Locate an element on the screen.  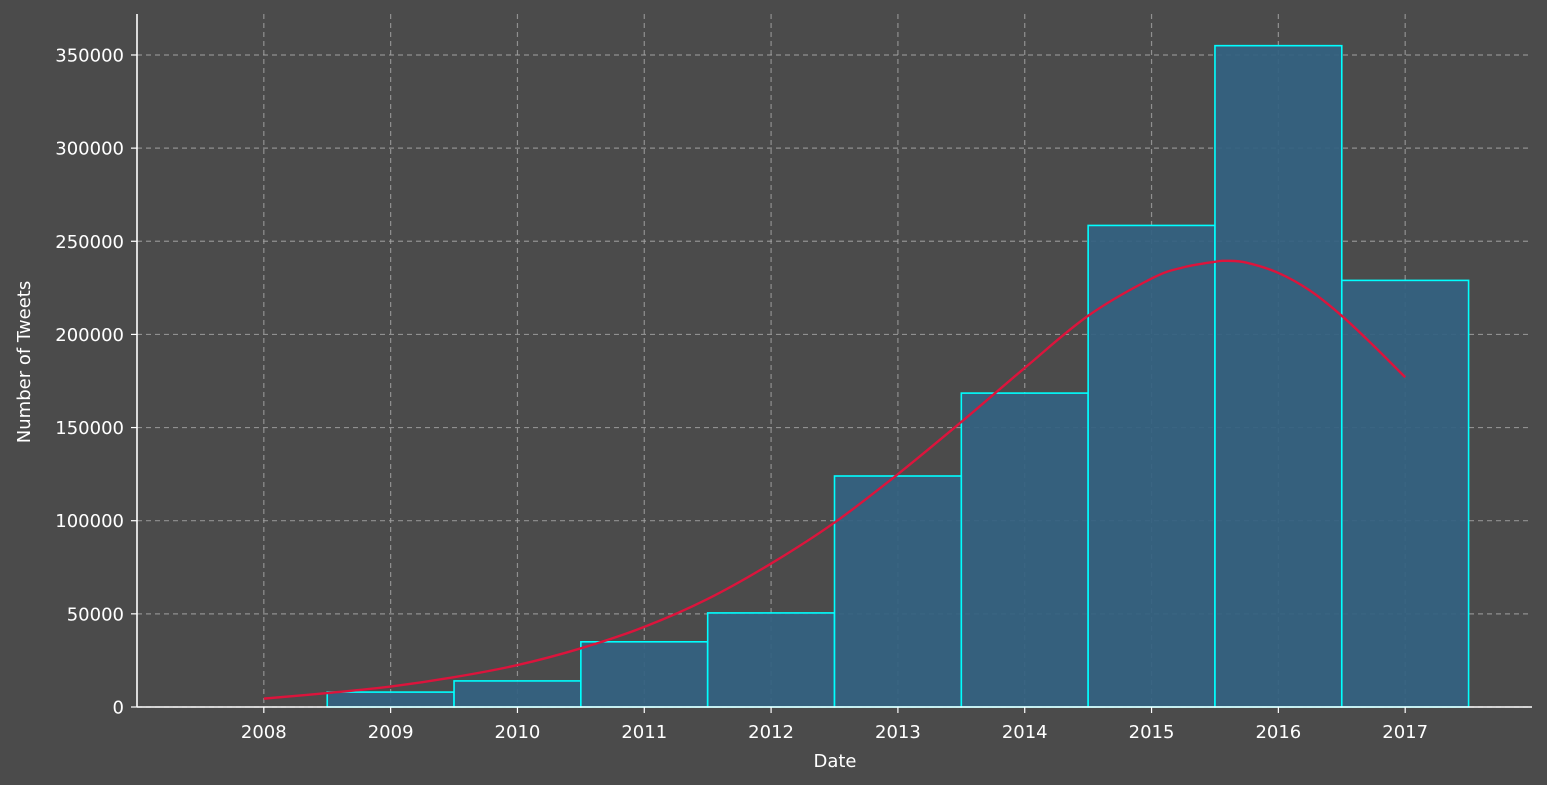
x-tick-labels: 2008 2009 2010 2011 2012 2013 2014 2015 2016 2017 is located at coordinates (834, 732).